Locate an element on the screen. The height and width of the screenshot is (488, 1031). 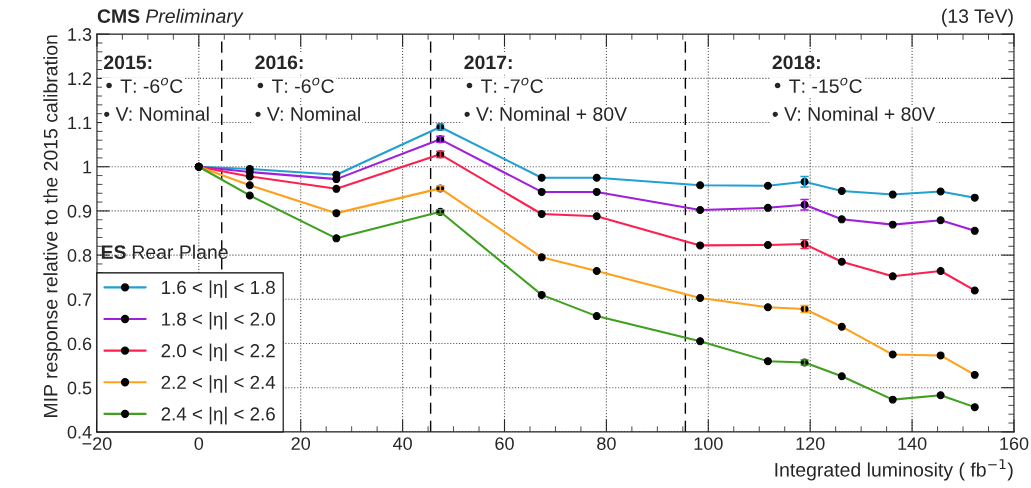
legend-label: 1.6 < |η| < 1.8 is located at coordinates (218, 289).